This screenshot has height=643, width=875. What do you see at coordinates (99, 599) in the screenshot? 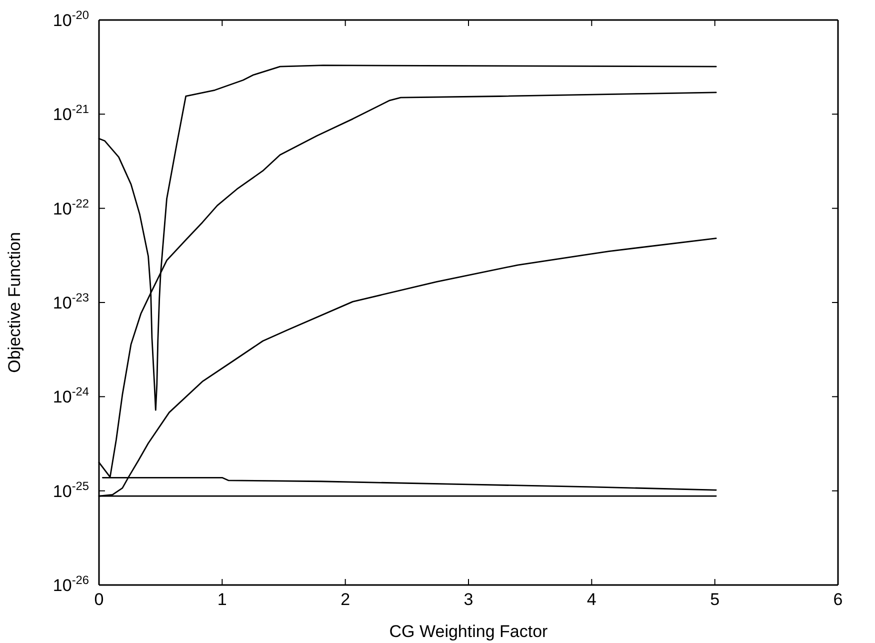
I see `x-tick-label: 0` at bounding box center [99, 599].